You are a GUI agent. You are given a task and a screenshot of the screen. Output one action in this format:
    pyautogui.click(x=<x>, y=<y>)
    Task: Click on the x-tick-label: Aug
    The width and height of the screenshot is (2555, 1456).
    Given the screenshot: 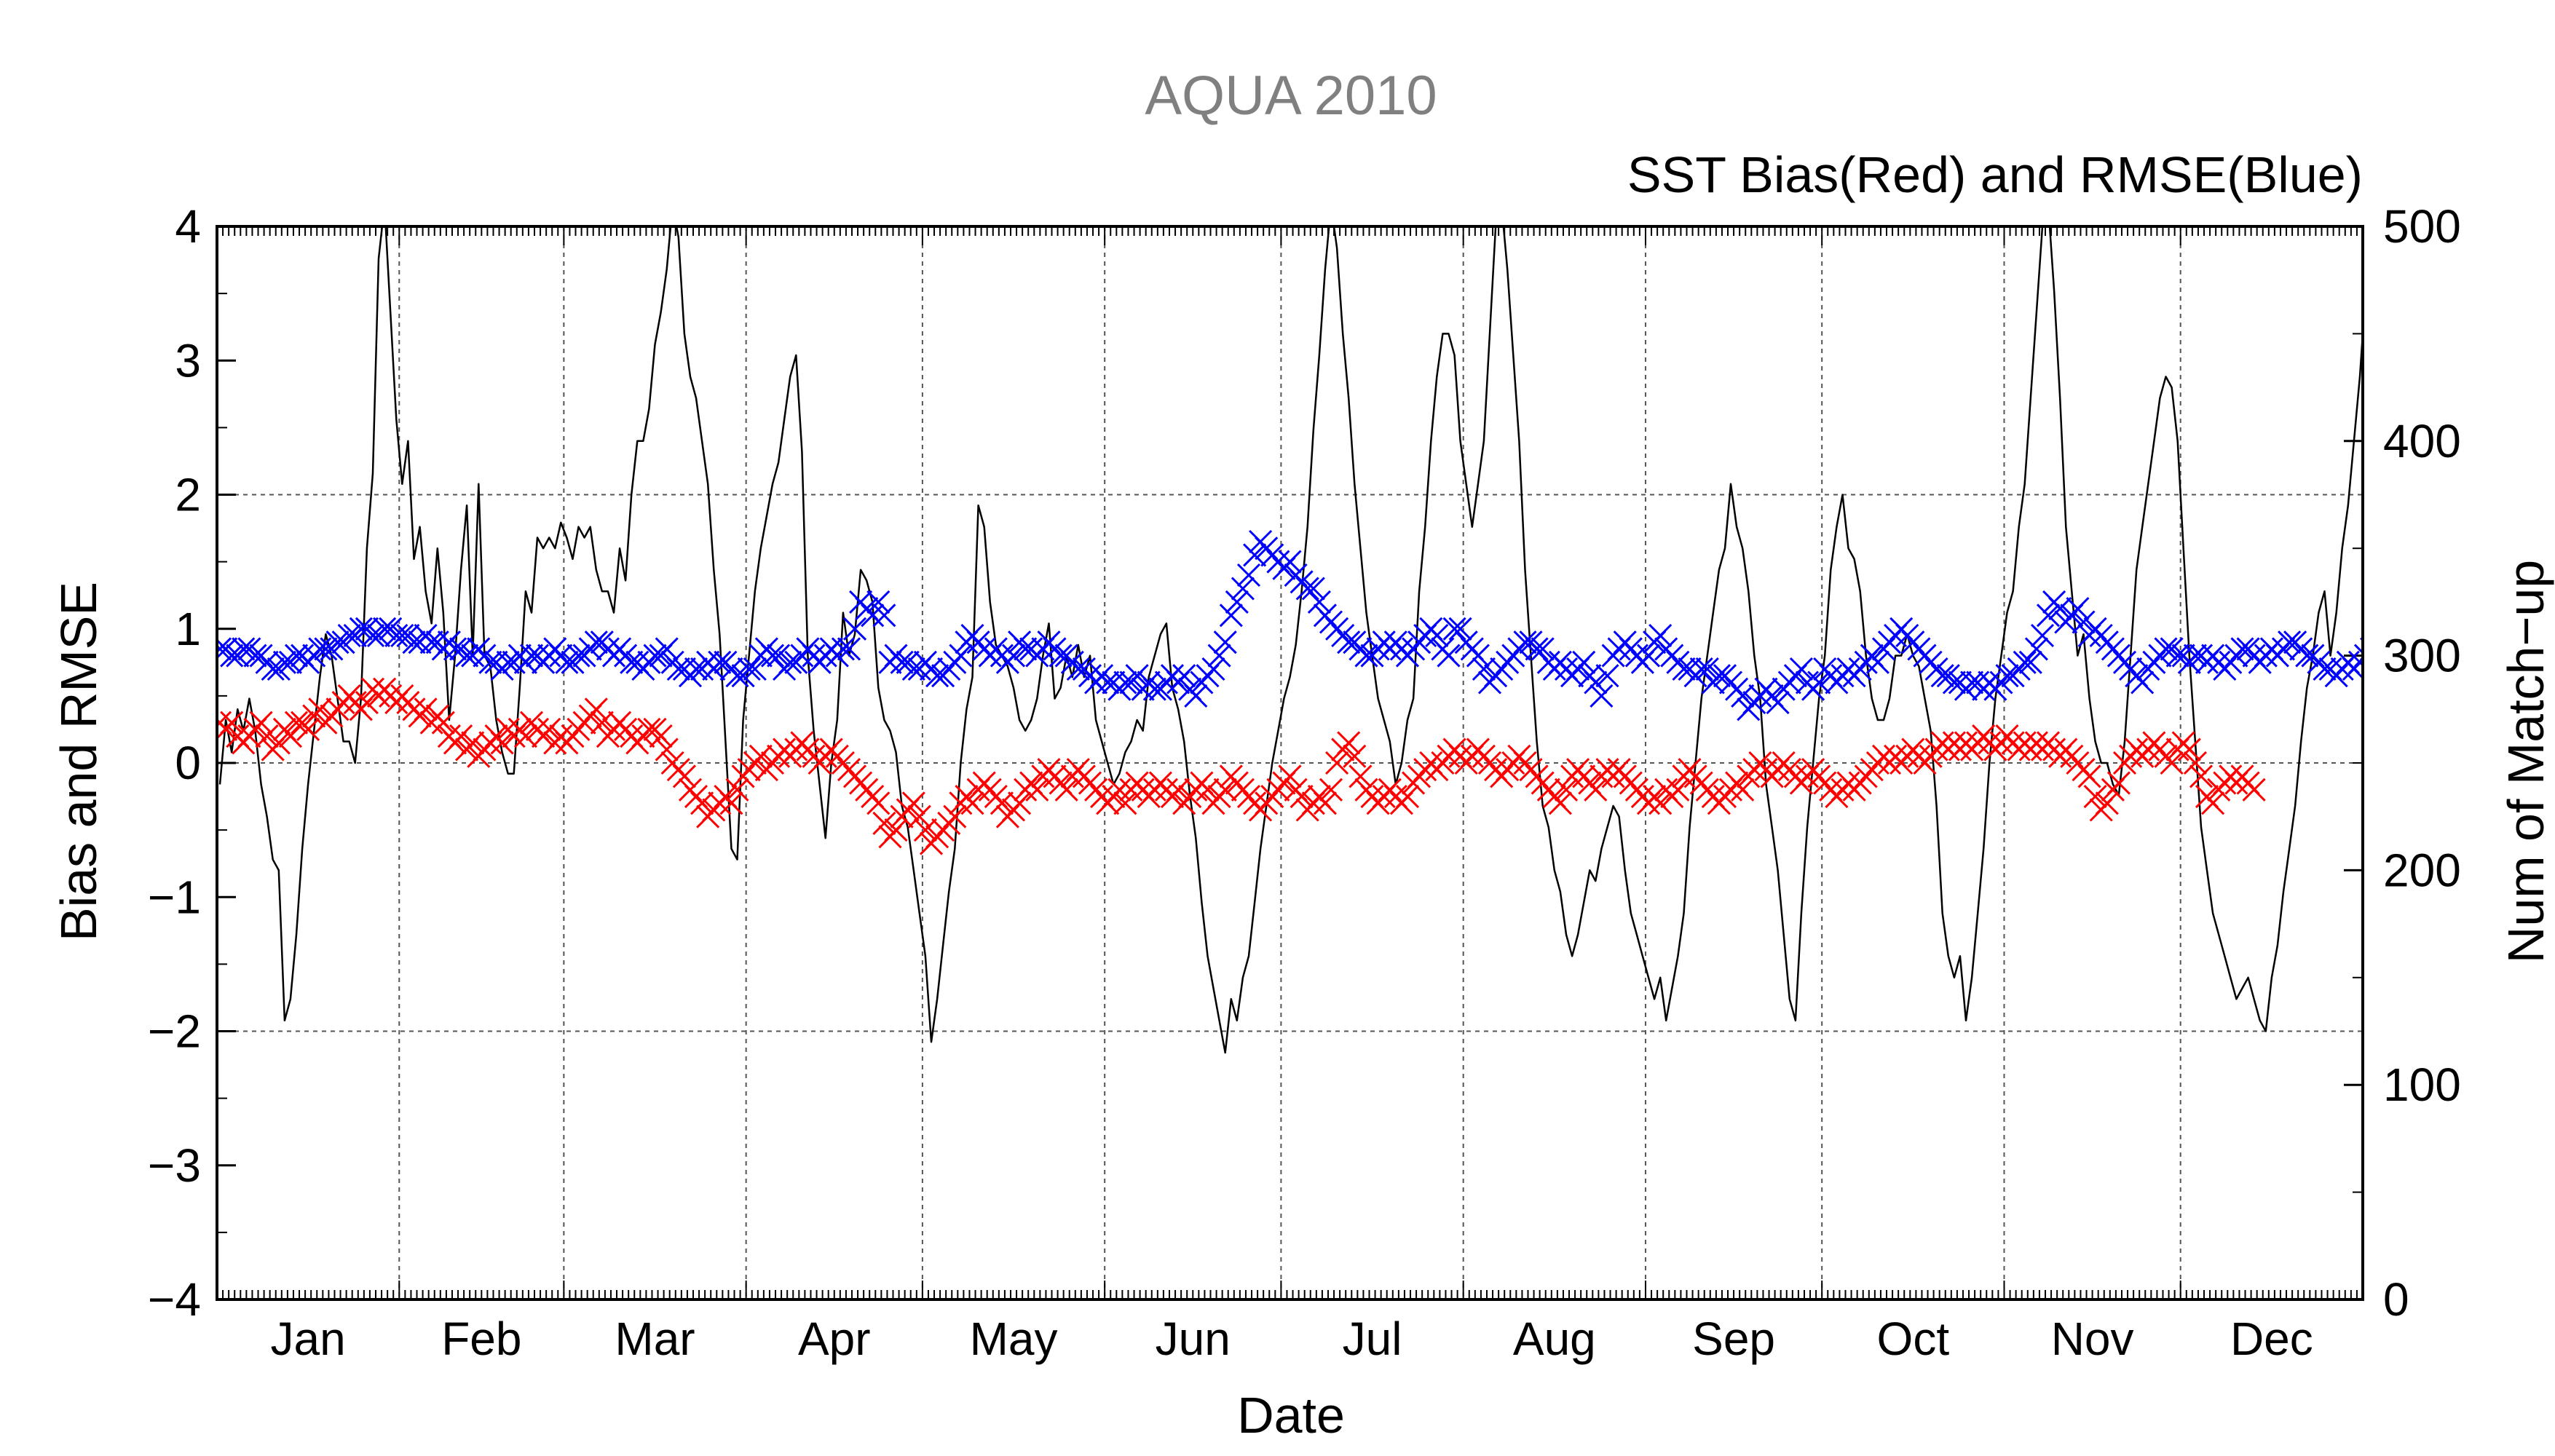 What is the action you would take?
    pyautogui.click(x=1554, y=1339)
    